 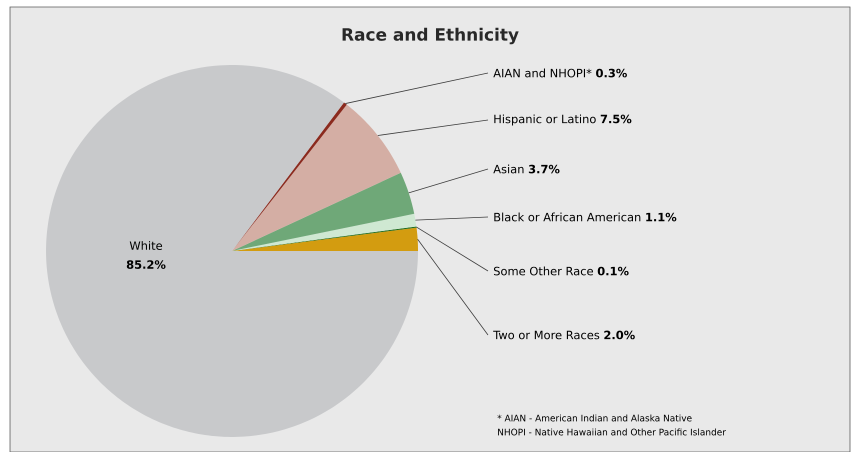 What do you see at coordinates (544, 169) in the screenshot?
I see `data-label: 3.7%` at bounding box center [544, 169].